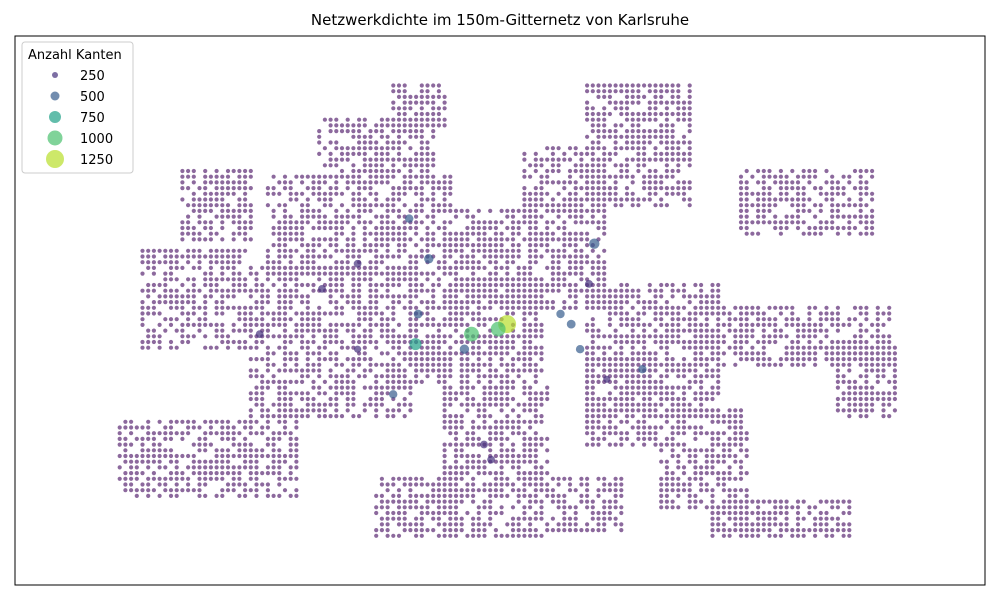 This screenshot has width=1000, height=600. What do you see at coordinates (580, 349) in the screenshot?
I see `dense-cell-point` at bounding box center [580, 349].